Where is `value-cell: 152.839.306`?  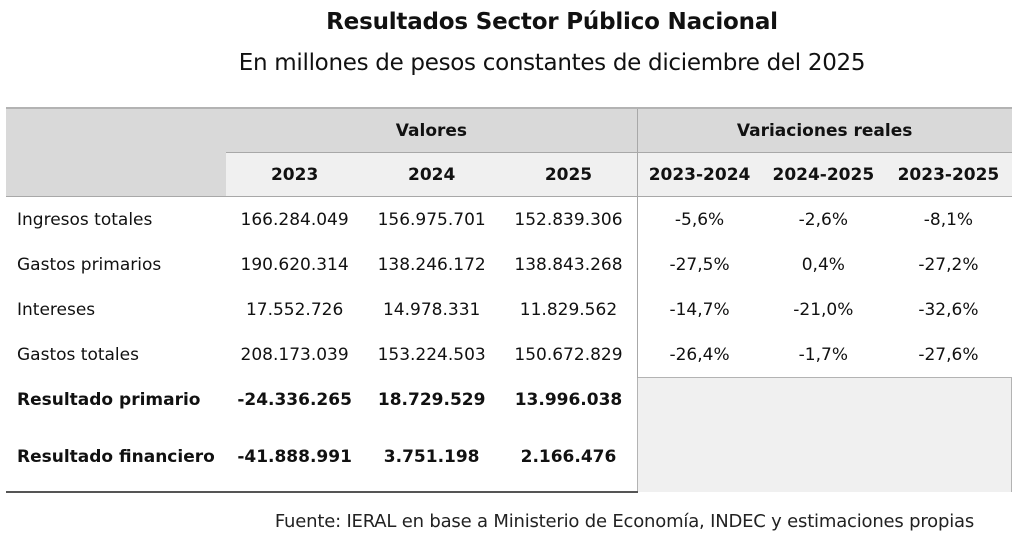 value-cell: 152.839.306 is located at coordinates (568, 219).